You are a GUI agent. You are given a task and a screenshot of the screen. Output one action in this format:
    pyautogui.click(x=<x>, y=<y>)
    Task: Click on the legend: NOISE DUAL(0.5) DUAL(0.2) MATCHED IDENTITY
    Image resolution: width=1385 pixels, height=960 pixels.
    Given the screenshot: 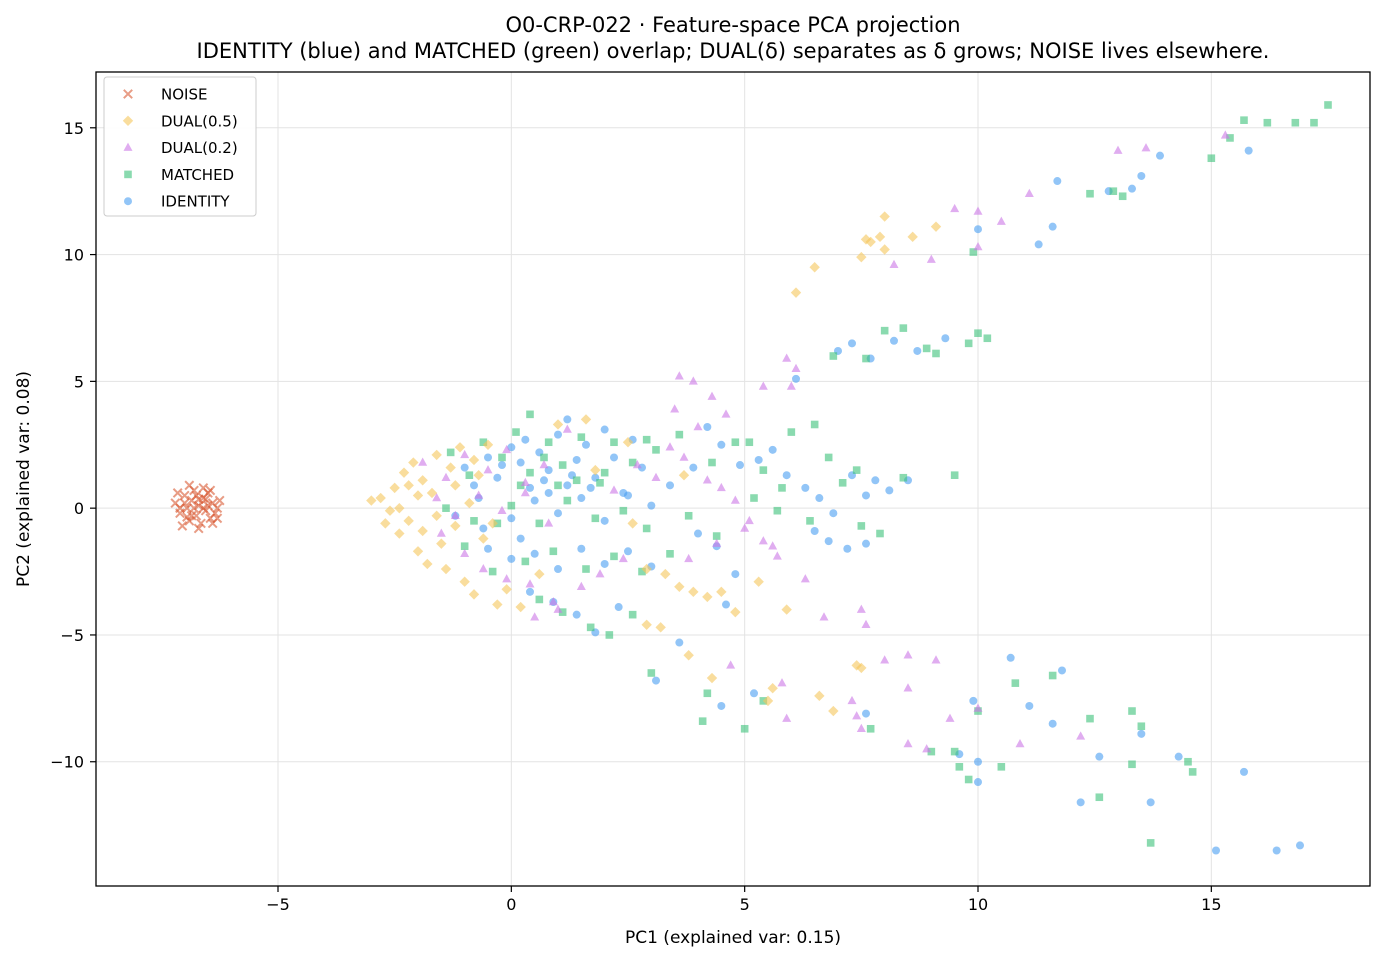 What is the action you would take?
    pyautogui.click(x=180, y=146)
    